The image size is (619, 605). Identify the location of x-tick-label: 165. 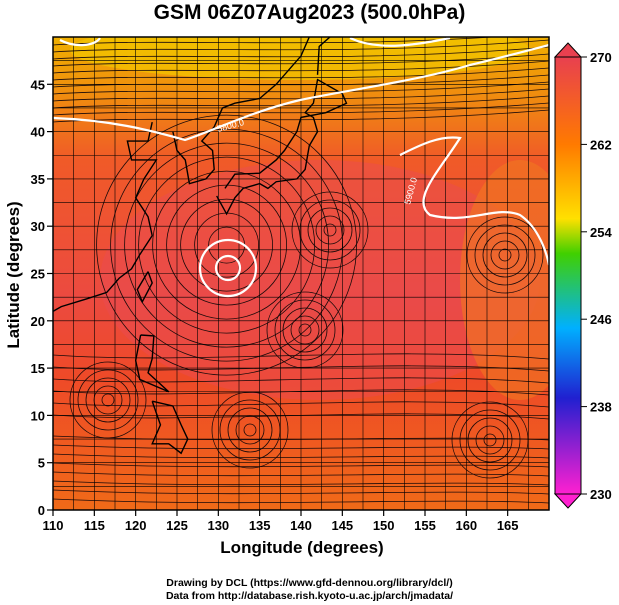
(508, 525).